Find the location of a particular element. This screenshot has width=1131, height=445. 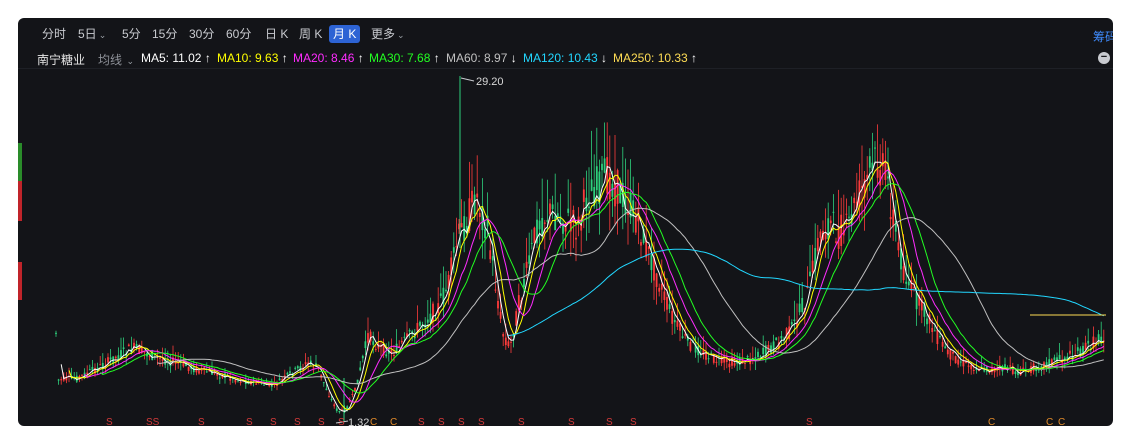

ma-value: MA5: 11.02 is located at coordinates (171, 58).